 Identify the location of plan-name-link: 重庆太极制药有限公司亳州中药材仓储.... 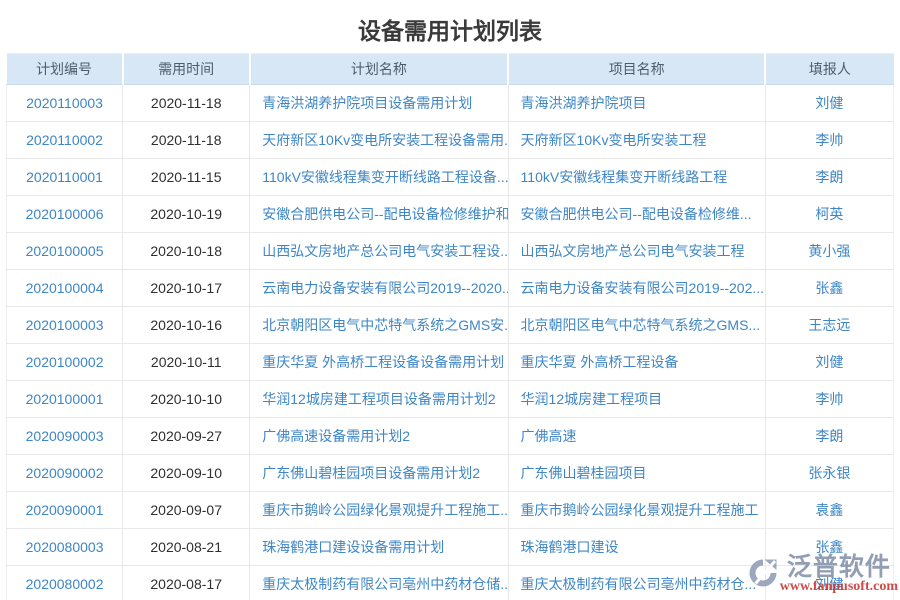
(385, 584).